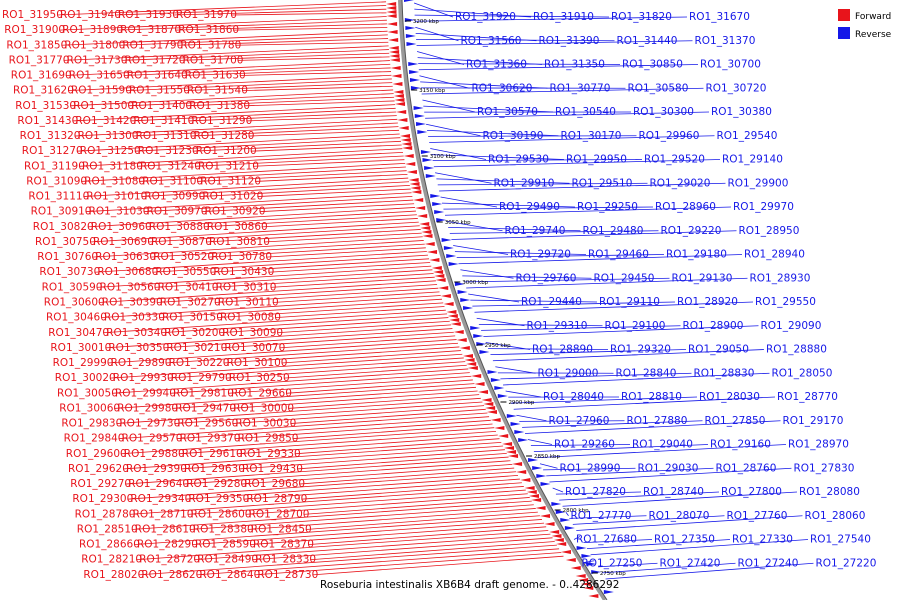 Image resolution: width=900 pixels, height=600 pixels. I want to click on reverse-gene-label: RO1_30580, so click(658, 88).